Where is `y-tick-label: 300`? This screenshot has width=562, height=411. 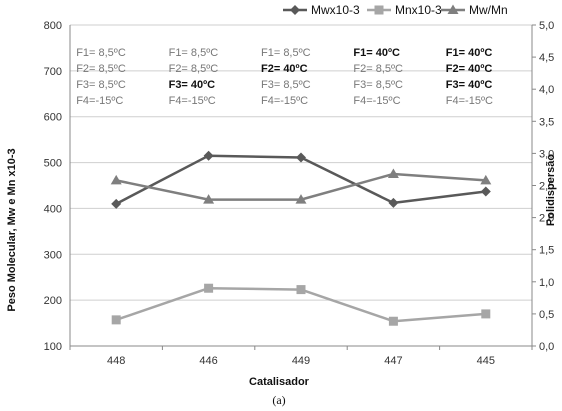
y-tick-label: 300 is located at coordinates (53, 255).